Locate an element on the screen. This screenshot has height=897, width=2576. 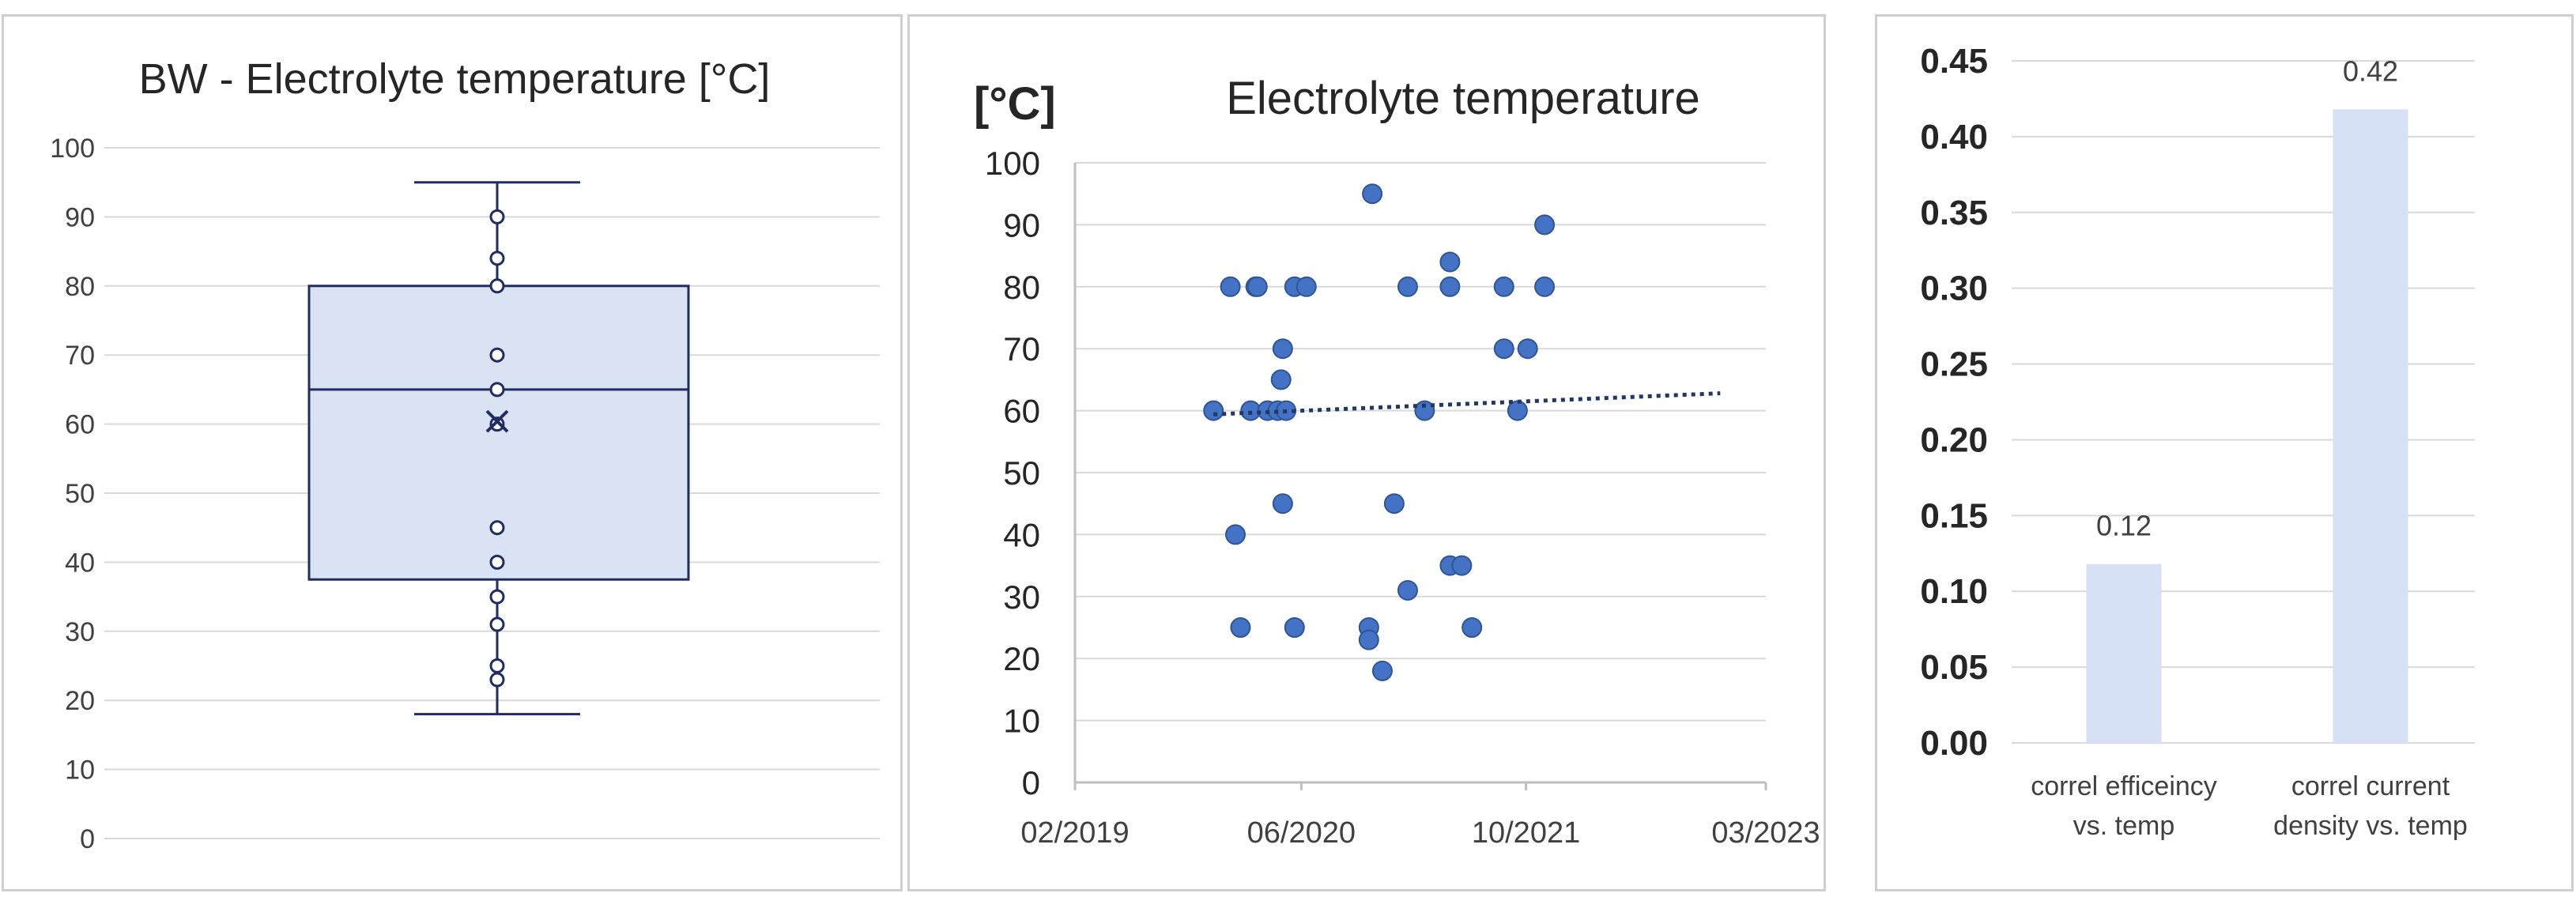
interquartile-box is located at coordinates (499, 433).